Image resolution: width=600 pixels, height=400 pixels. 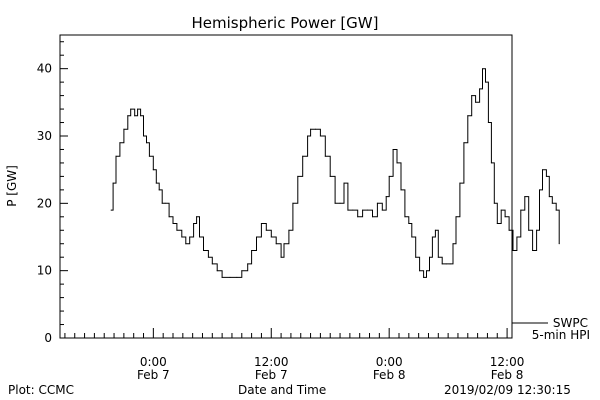 What do you see at coordinates (507, 390) in the screenshot?
I see `plot-timestamp: 2019/02/09 12:30:15` at bounding box center [507, 390].